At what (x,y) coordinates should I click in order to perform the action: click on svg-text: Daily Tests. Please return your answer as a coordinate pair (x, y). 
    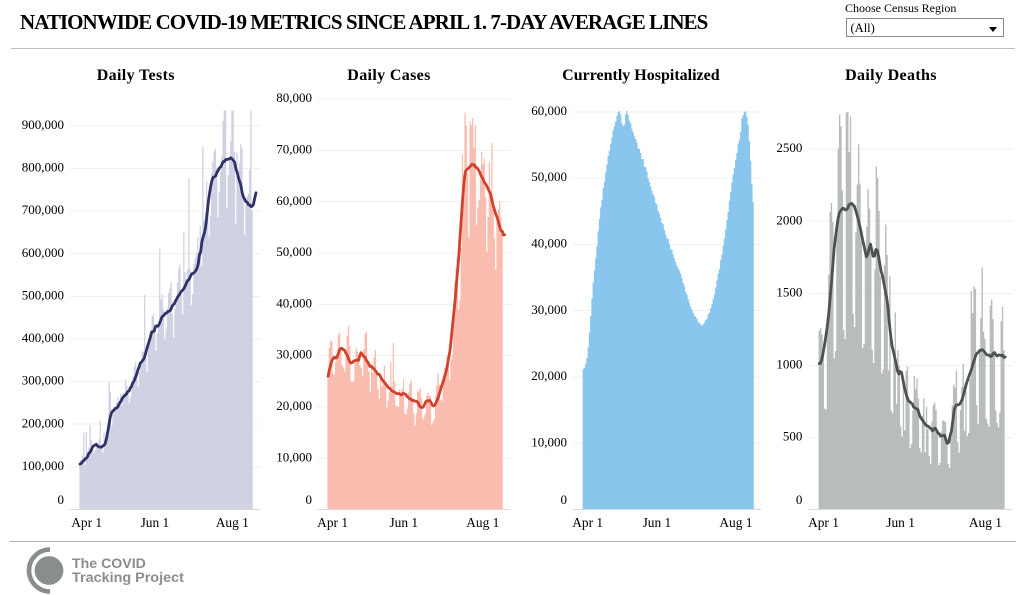
    Looking at the image, I should click on (136, 75).